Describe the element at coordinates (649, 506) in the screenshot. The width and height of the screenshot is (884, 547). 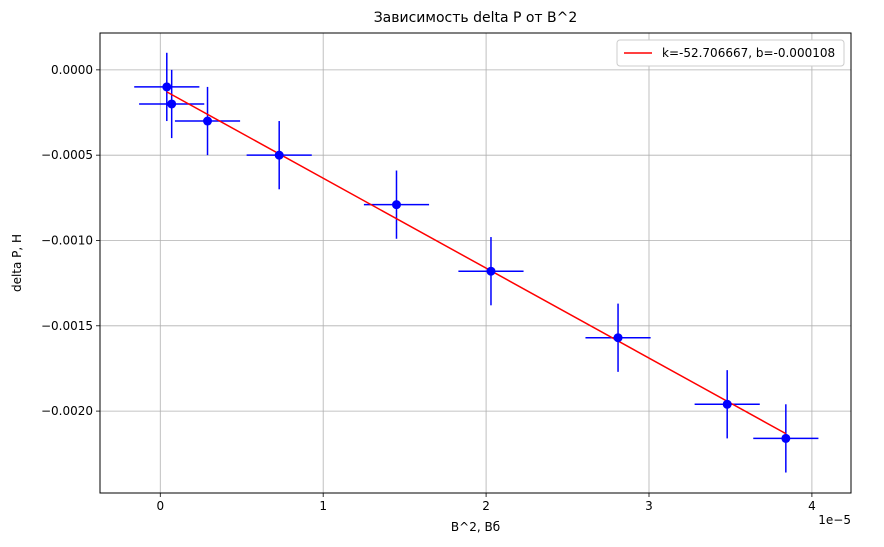
I see `x-tick-label: 3` at that location.